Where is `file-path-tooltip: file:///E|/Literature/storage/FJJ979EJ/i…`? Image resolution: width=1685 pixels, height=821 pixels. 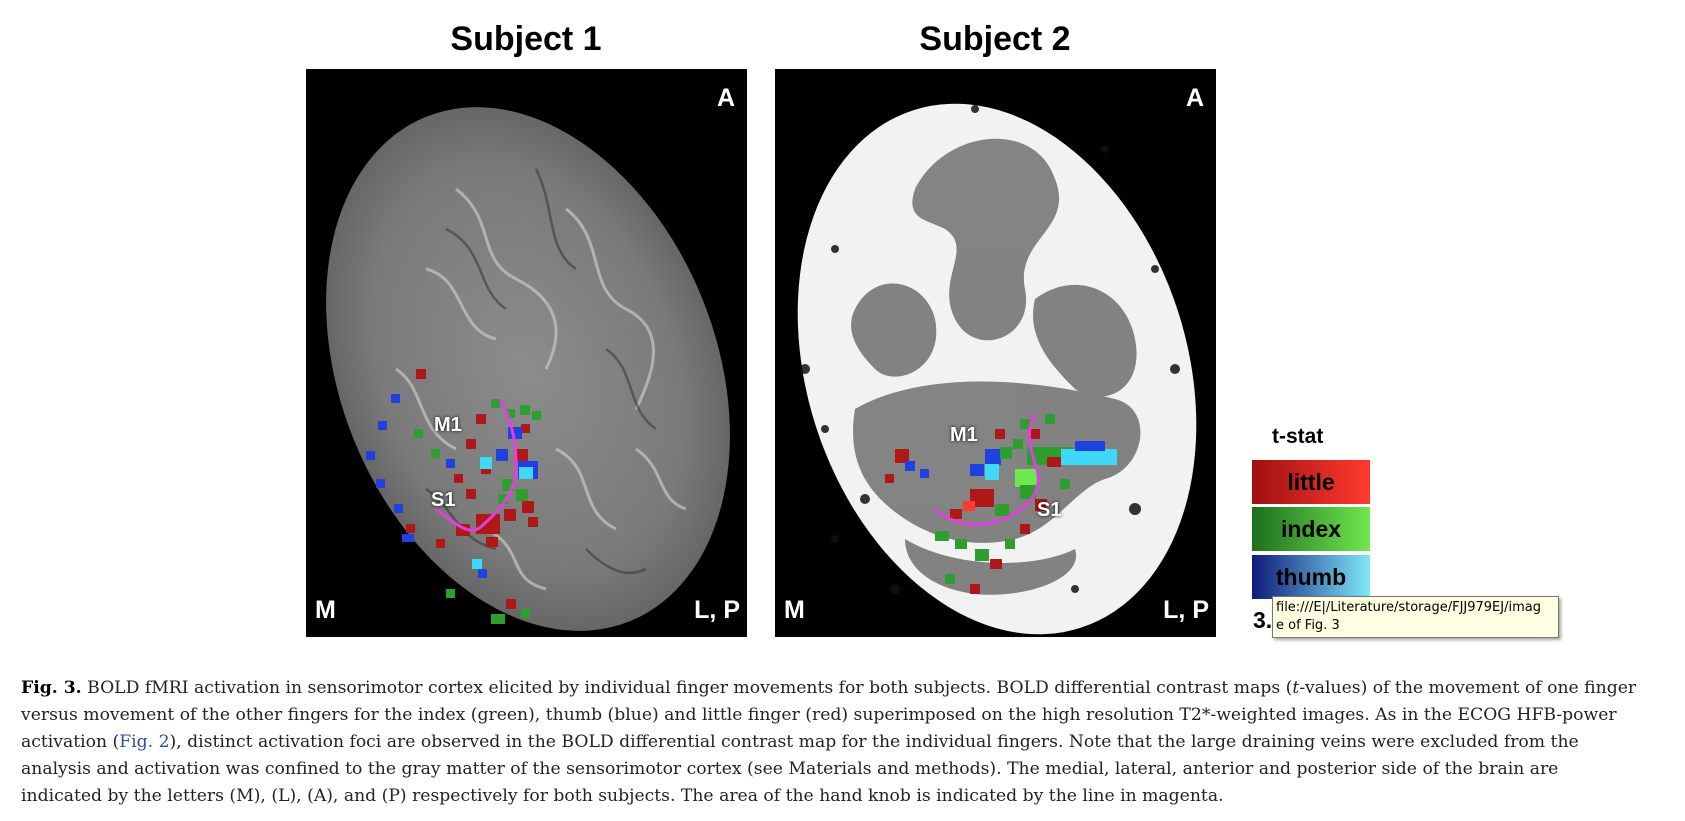 file-path-tooltip: file:///E|/Literature/storage/FJJ979EJ/i… is located at coordinates (1415, 617).